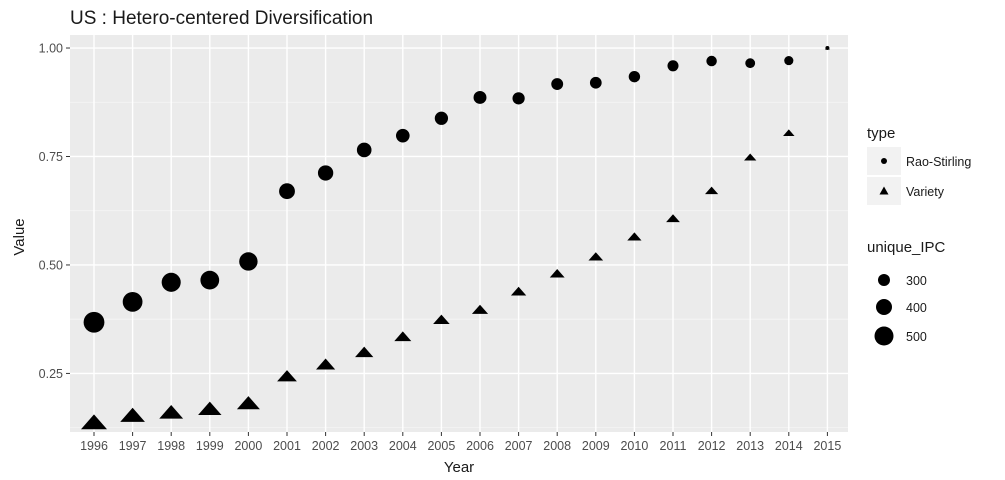 Image resolution: width=1005 pixels, height=480 pixels. Describe the element at coordinates (210, 446) in the screenshot. I see `x-tick-label: 1999` at that location.